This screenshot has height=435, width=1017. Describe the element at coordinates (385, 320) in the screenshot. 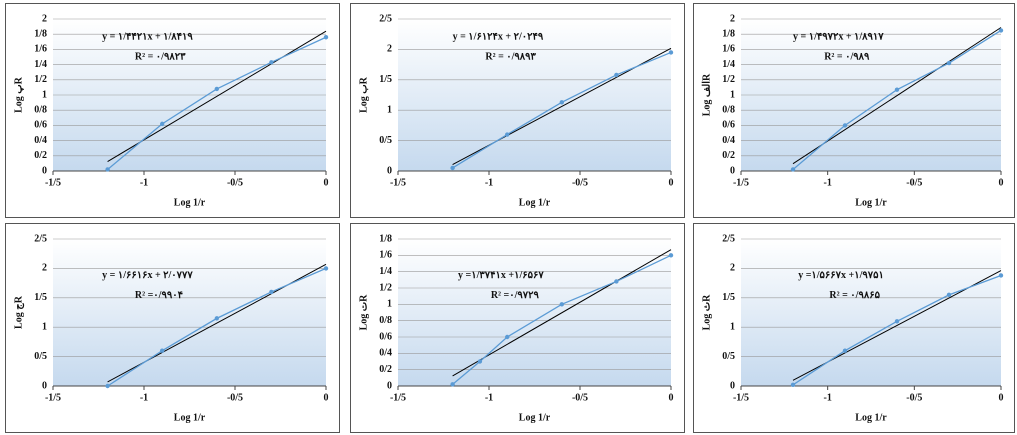

I see `y-tick-label: 0/8` at that location.